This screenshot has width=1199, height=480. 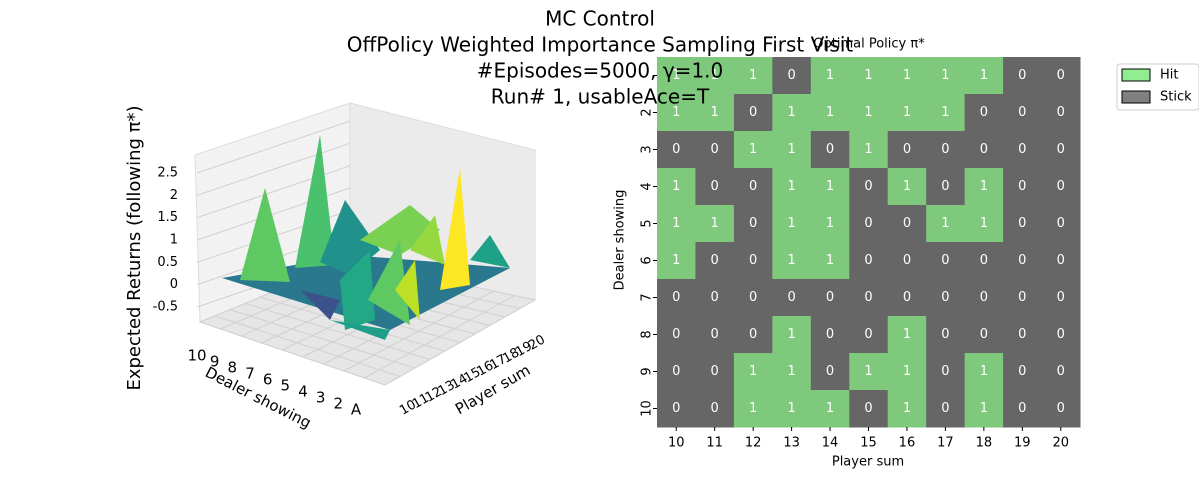 I want to click on x-tick-label: 20, so click(x=1060, y=443).